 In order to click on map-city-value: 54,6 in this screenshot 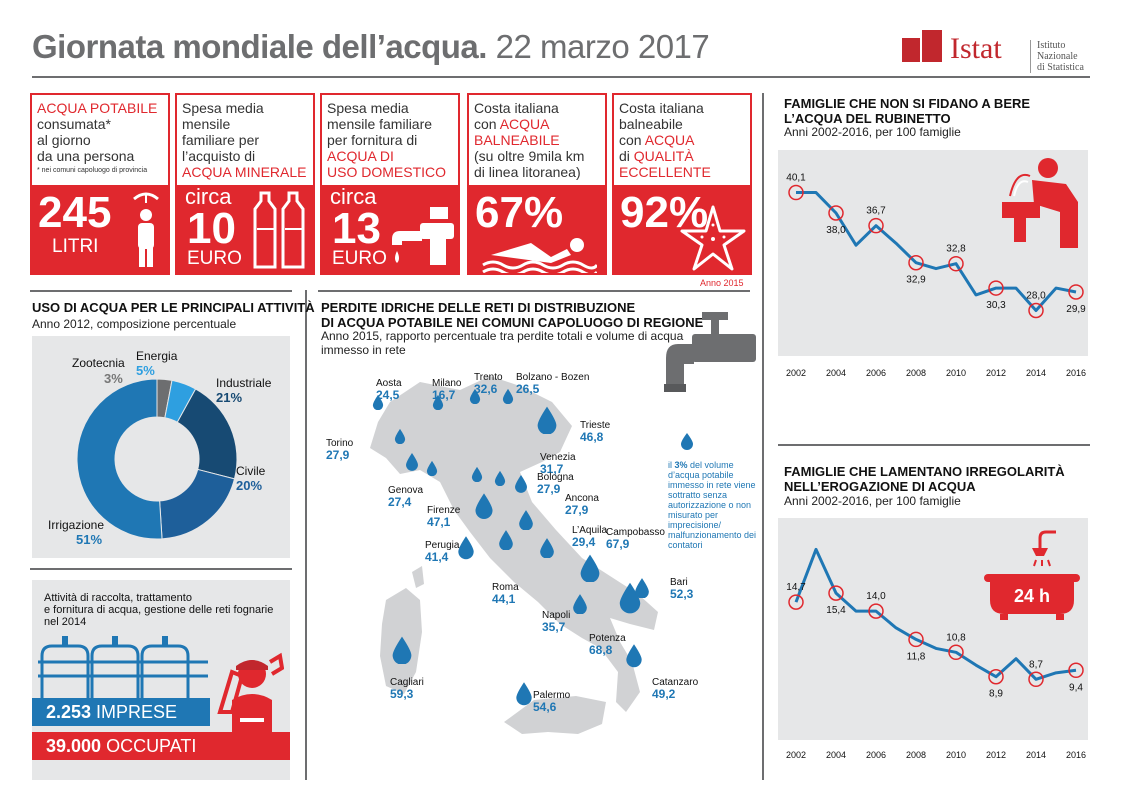, I will do `click(545, 707)`.